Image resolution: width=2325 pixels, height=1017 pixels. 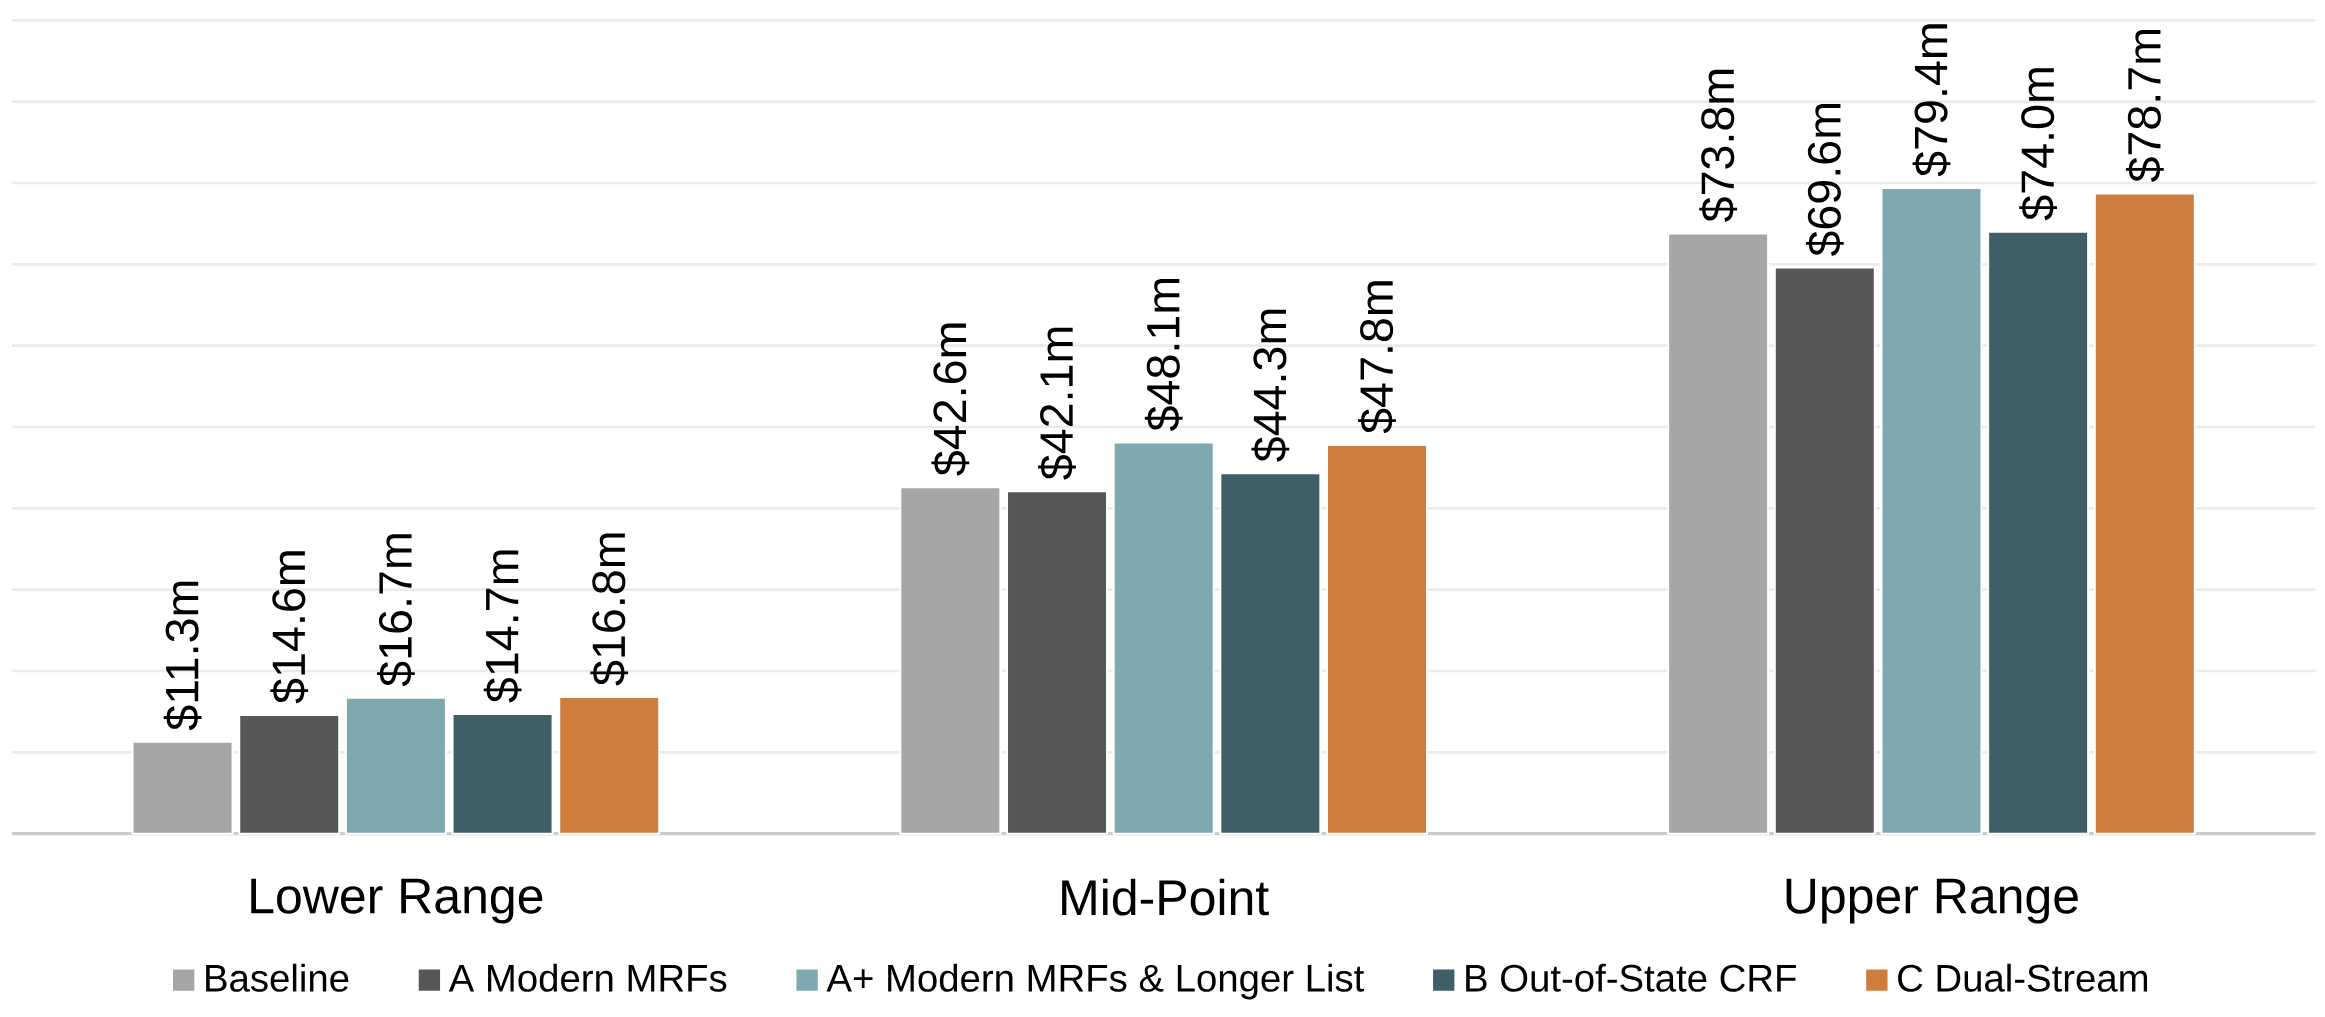 What do you see at coordinates (950, 399) in the screenshot?
I see `data-label: $42.6m` at bounding box center [950, 399].